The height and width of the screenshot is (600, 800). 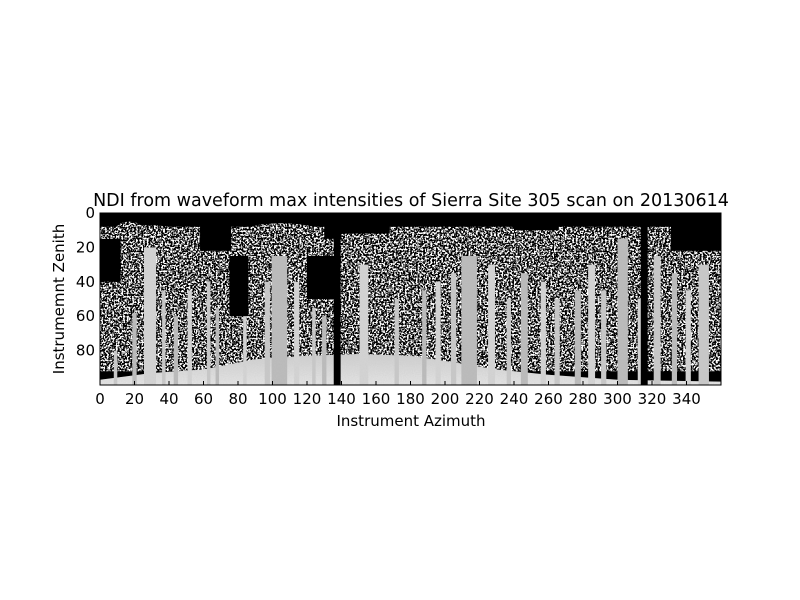 What do you see at coordinates (548, 399) in the screenshot?
I see `x-tick-label: 260` at bounding box center [548, 399].